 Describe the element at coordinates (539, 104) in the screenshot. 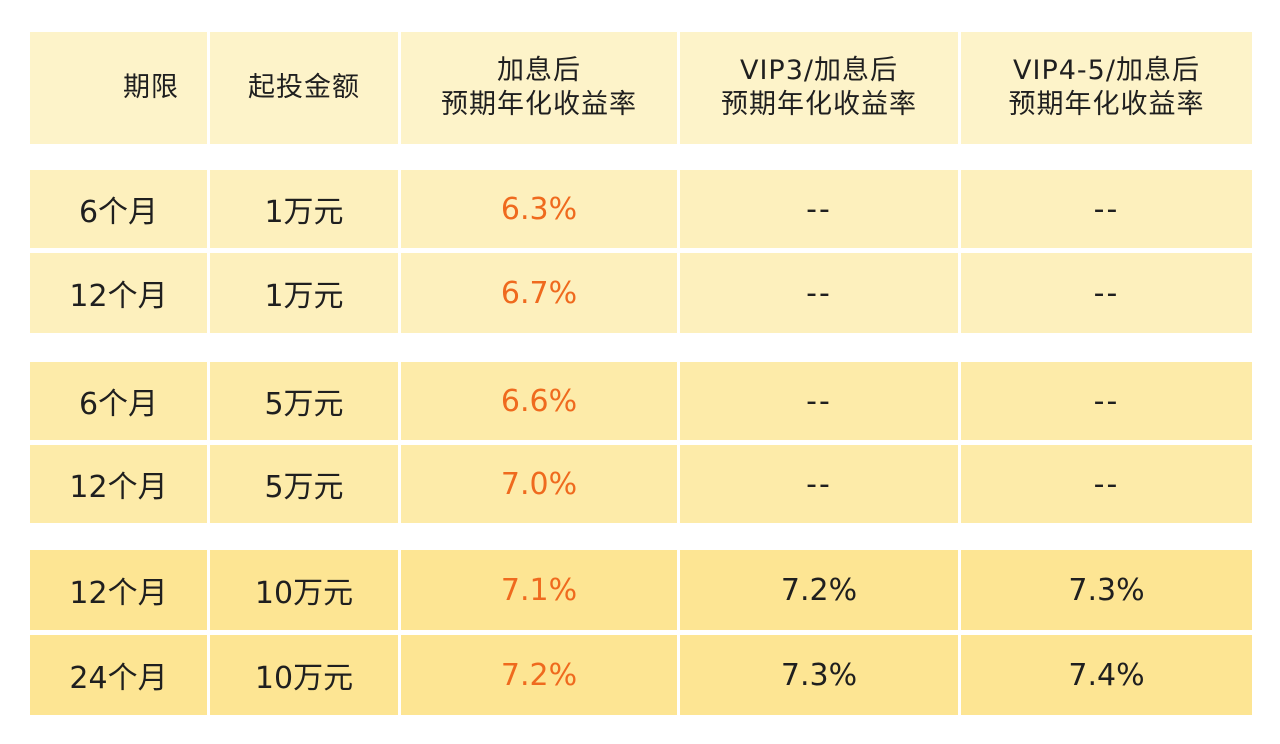

I see `header-rate-line2: 预期年化收益率` at that location.